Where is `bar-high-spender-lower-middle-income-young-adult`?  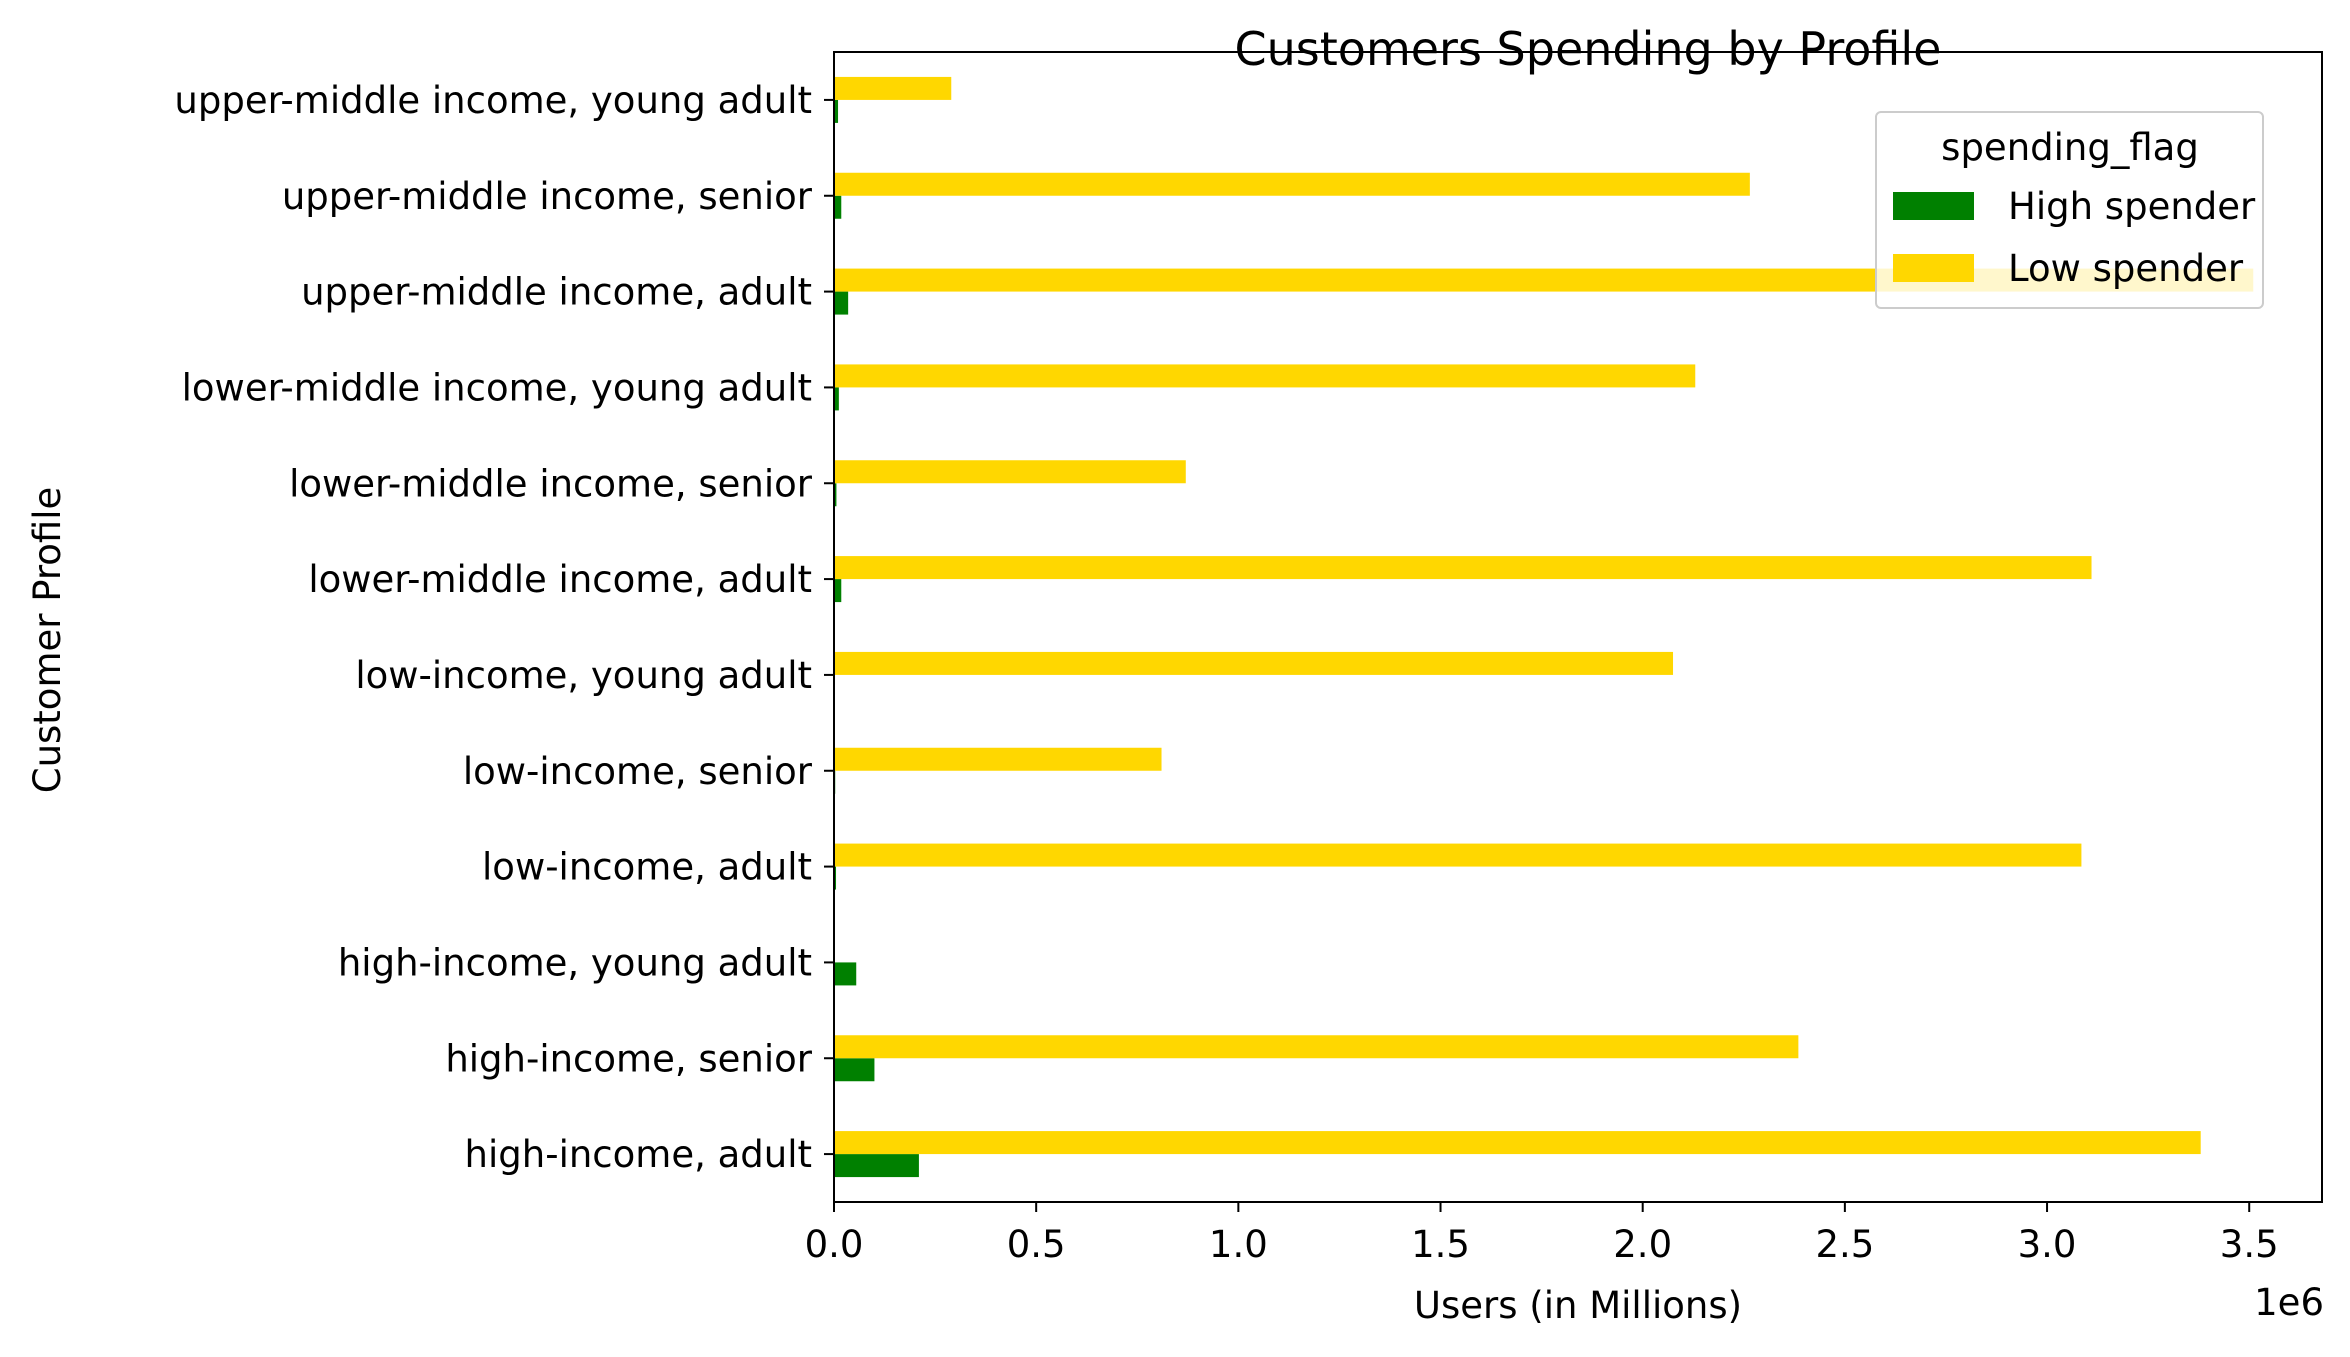
bar-high-spender-lower-middle-income-young-adult is located at coordinates (836, 399).